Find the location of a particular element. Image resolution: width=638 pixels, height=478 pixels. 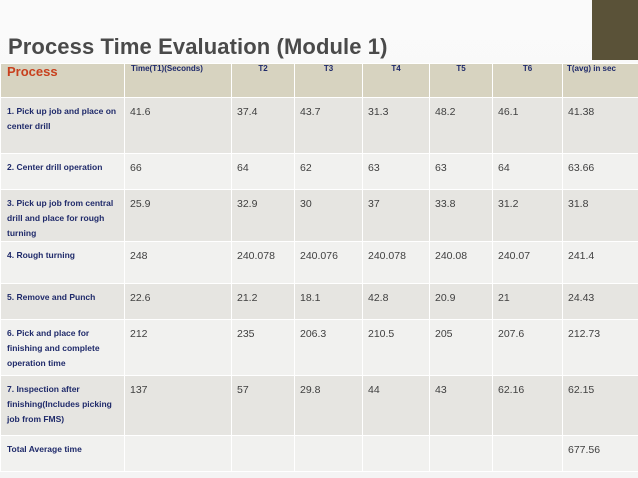

header-process: Process is located at coordinates (62, 80).